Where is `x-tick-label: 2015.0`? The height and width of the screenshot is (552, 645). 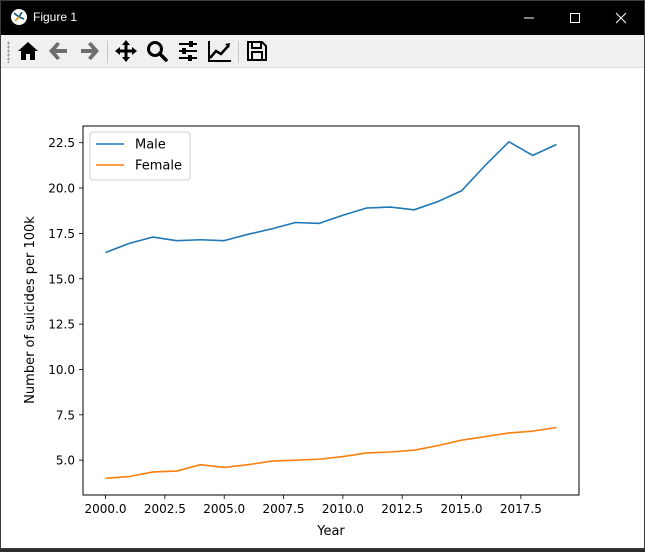
x-tick-label: 2015.0 is located at coordinates (462, 509).